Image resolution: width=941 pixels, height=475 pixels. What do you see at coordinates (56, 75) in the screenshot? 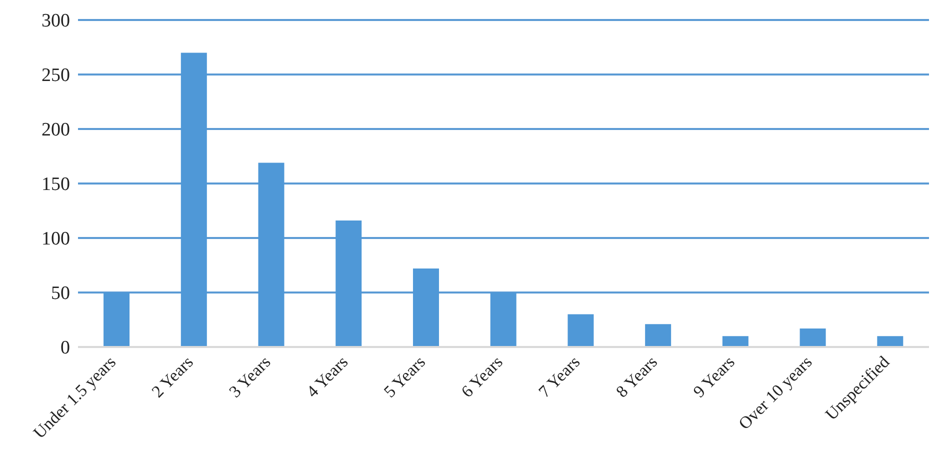
I see `y-tick-label: 250` at bounding box center [56, 75].